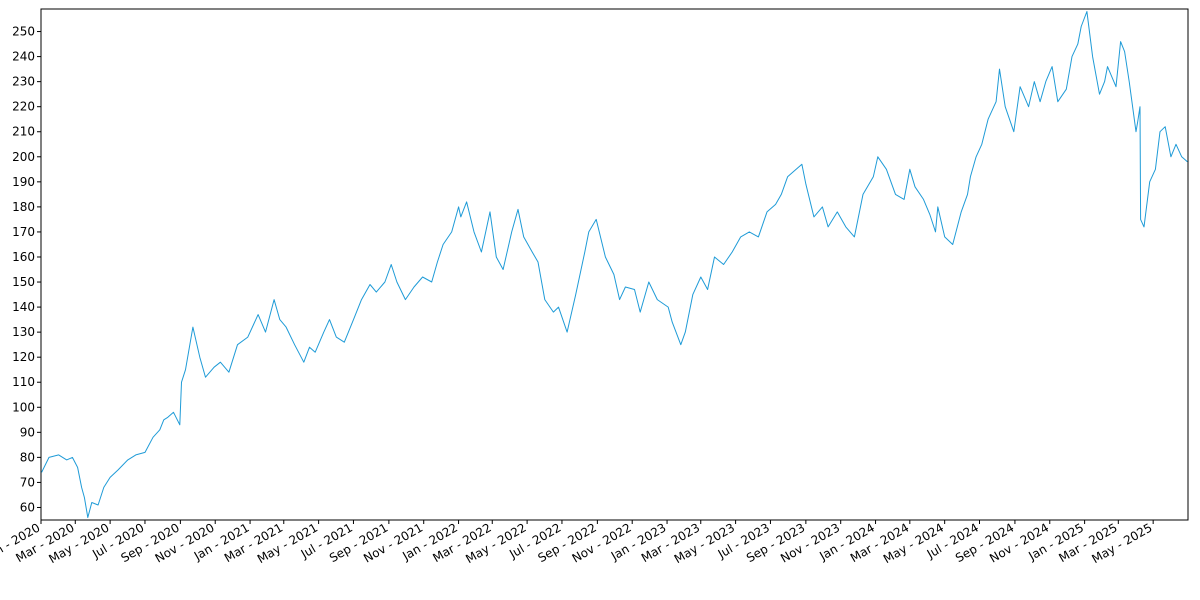  I want to click on y-tick-label: 170, so click(23, 232).